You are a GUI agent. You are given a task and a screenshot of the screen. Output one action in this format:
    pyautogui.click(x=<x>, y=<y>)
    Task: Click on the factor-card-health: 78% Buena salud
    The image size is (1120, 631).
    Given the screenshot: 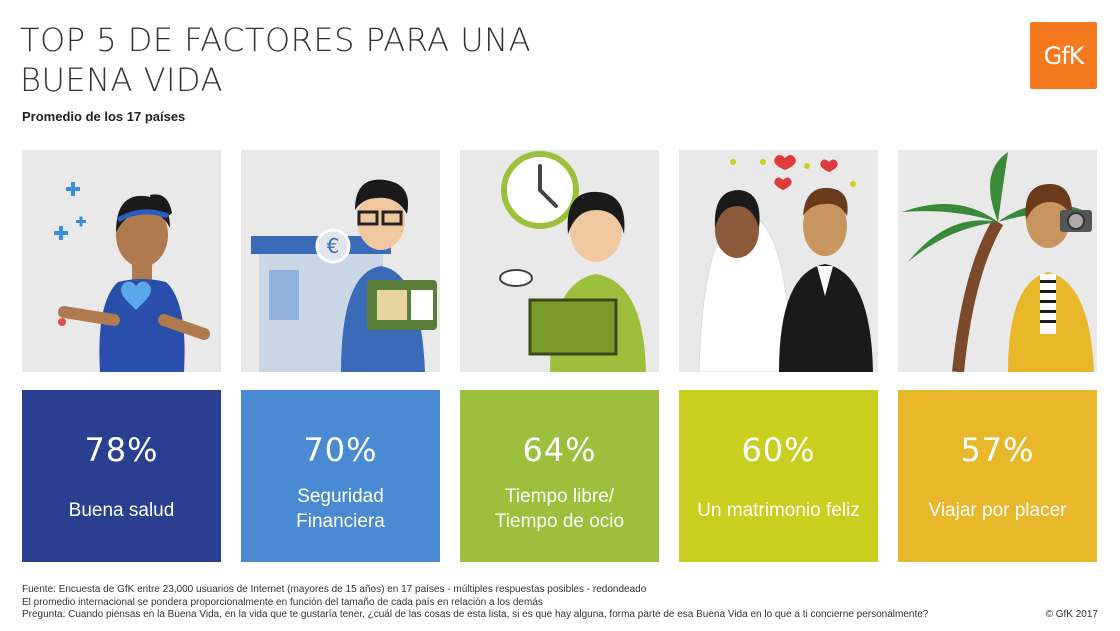 What is the action you would take?
    pyautogui.click(x=121, y=356)
    